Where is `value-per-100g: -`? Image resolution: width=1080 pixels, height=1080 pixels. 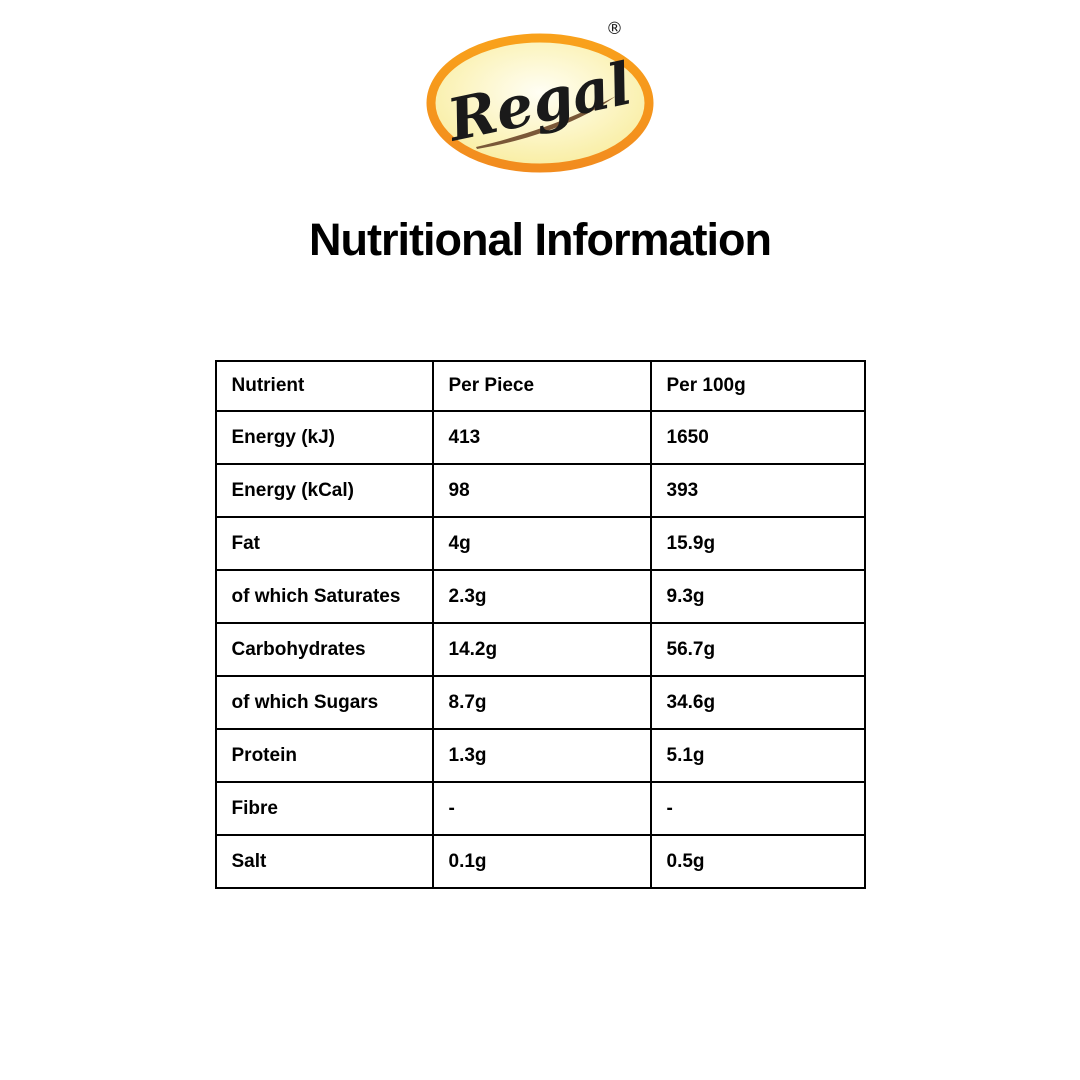 value-per-100g: - is located at coordinates (757, 808).